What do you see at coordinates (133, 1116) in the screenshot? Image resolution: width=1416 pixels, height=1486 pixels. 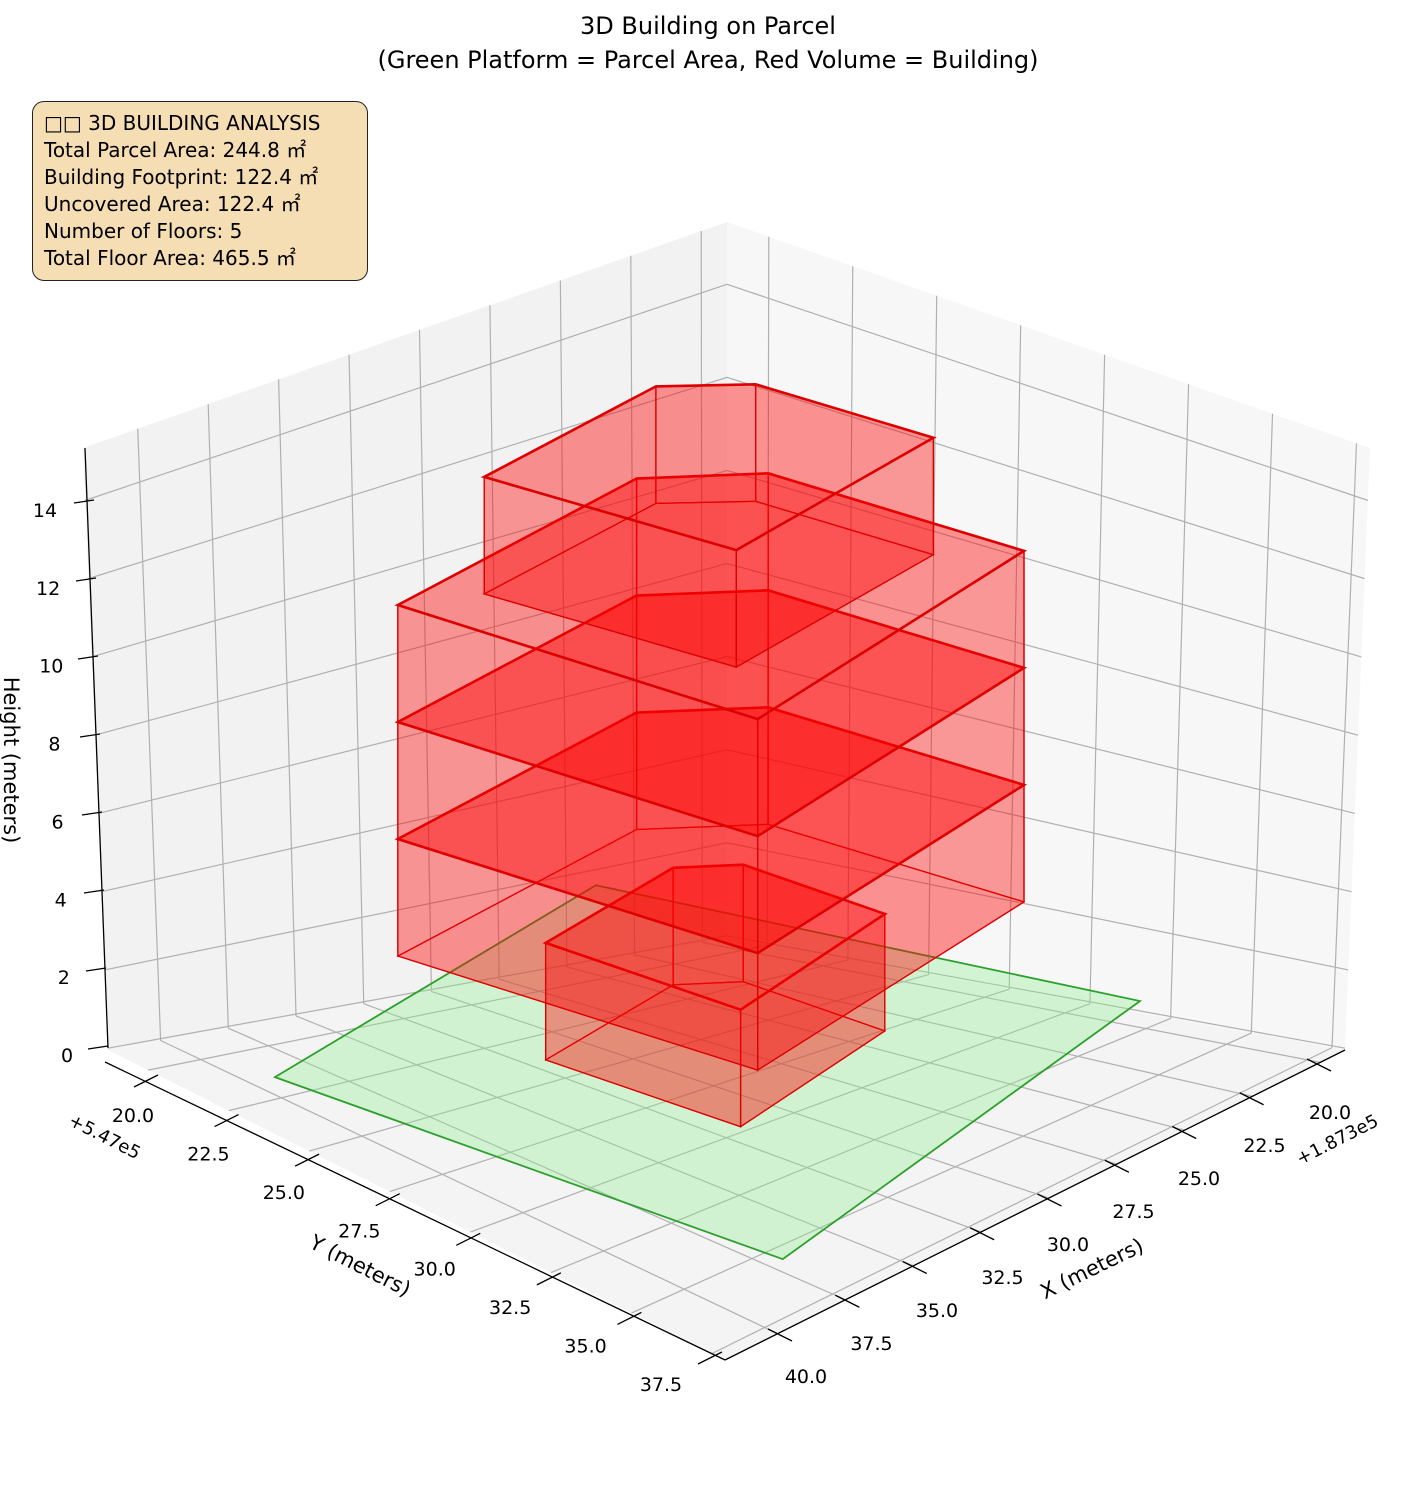 I see `y-tick-label: 20.0` at bounding box center [133, 1116].